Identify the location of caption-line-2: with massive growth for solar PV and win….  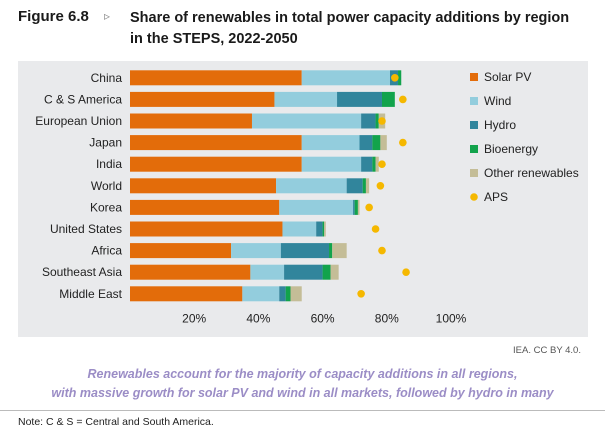
(302, 393).